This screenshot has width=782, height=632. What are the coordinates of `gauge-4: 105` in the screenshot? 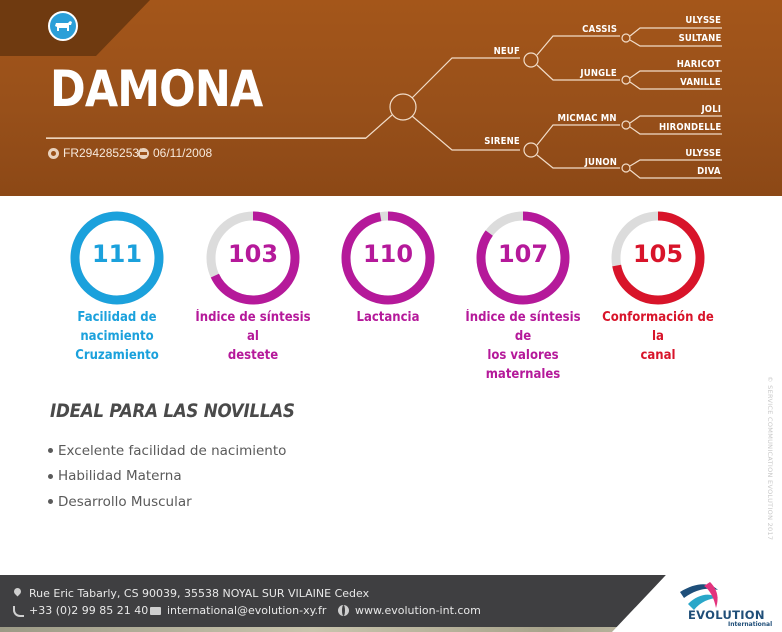 It's located at (658, 258).